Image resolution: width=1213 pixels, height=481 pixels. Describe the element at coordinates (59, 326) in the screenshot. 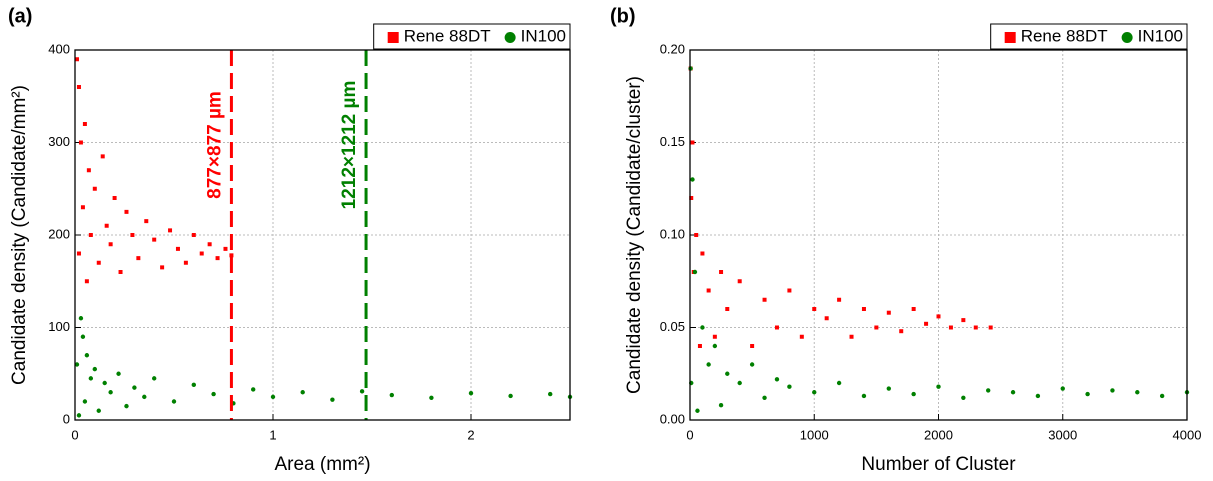

I see `y-tick-label: 100` at that location.